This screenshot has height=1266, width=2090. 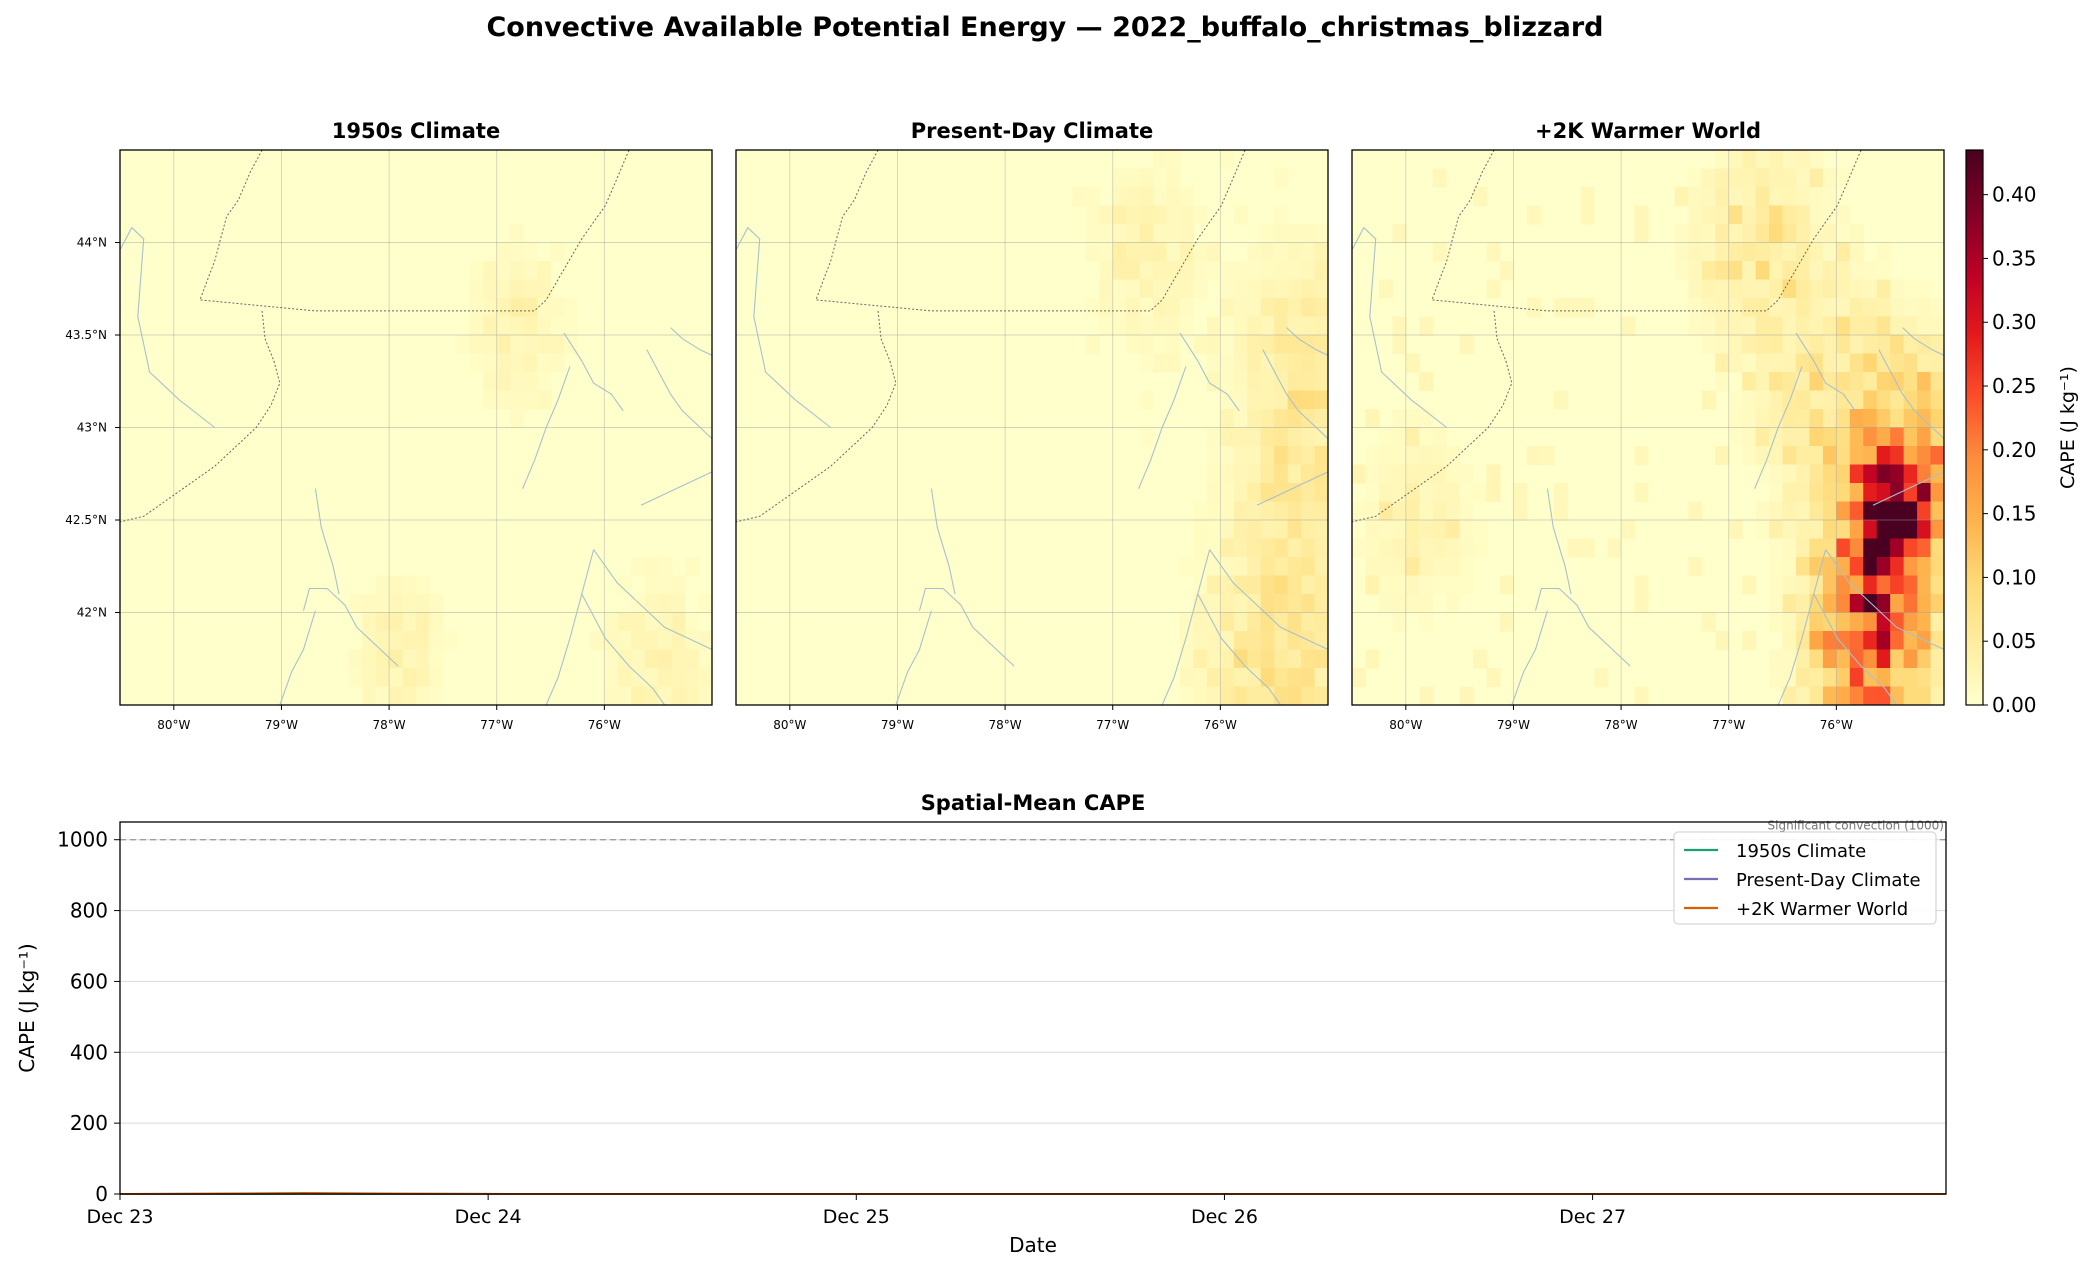 What do you see at coordinates (101, 1194) in the screenshot?
I see `y-tick-label: 0` at bounding box center [101, 1194].